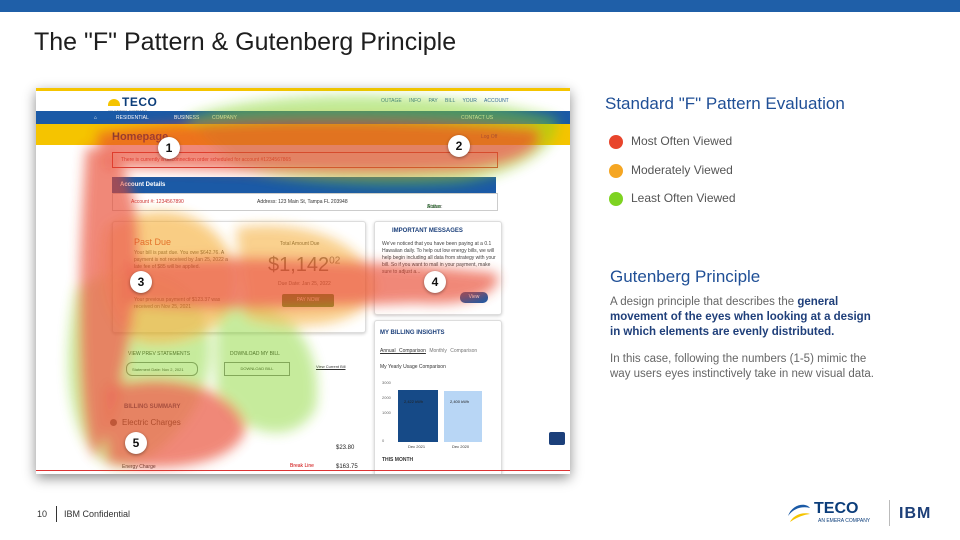 The width and height of the screenshot is (960, 540). I want to click on teco-arc-icon, so click(114, 103).